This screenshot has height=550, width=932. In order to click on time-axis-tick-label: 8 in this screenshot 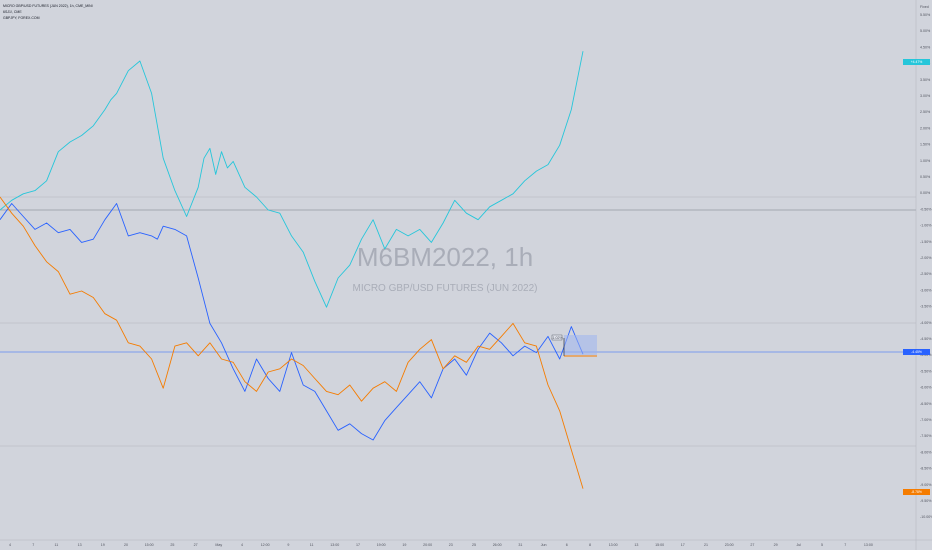, I will do `click(590, 545)`.